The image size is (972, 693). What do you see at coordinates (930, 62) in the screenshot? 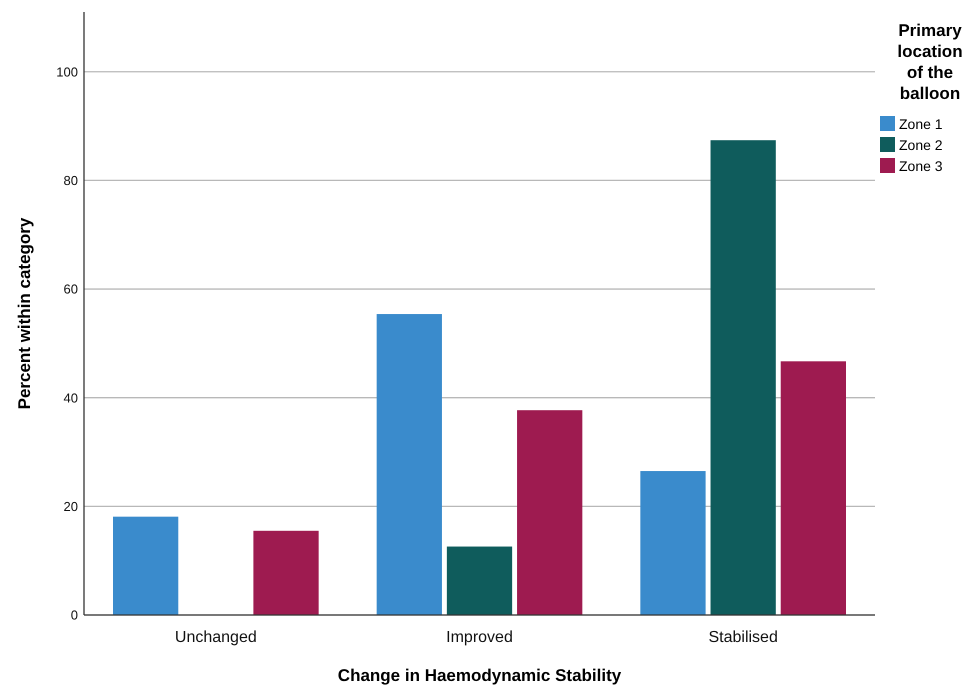
I see `legend-title: Primary location of the balloon` at bounding box center [930, 62].